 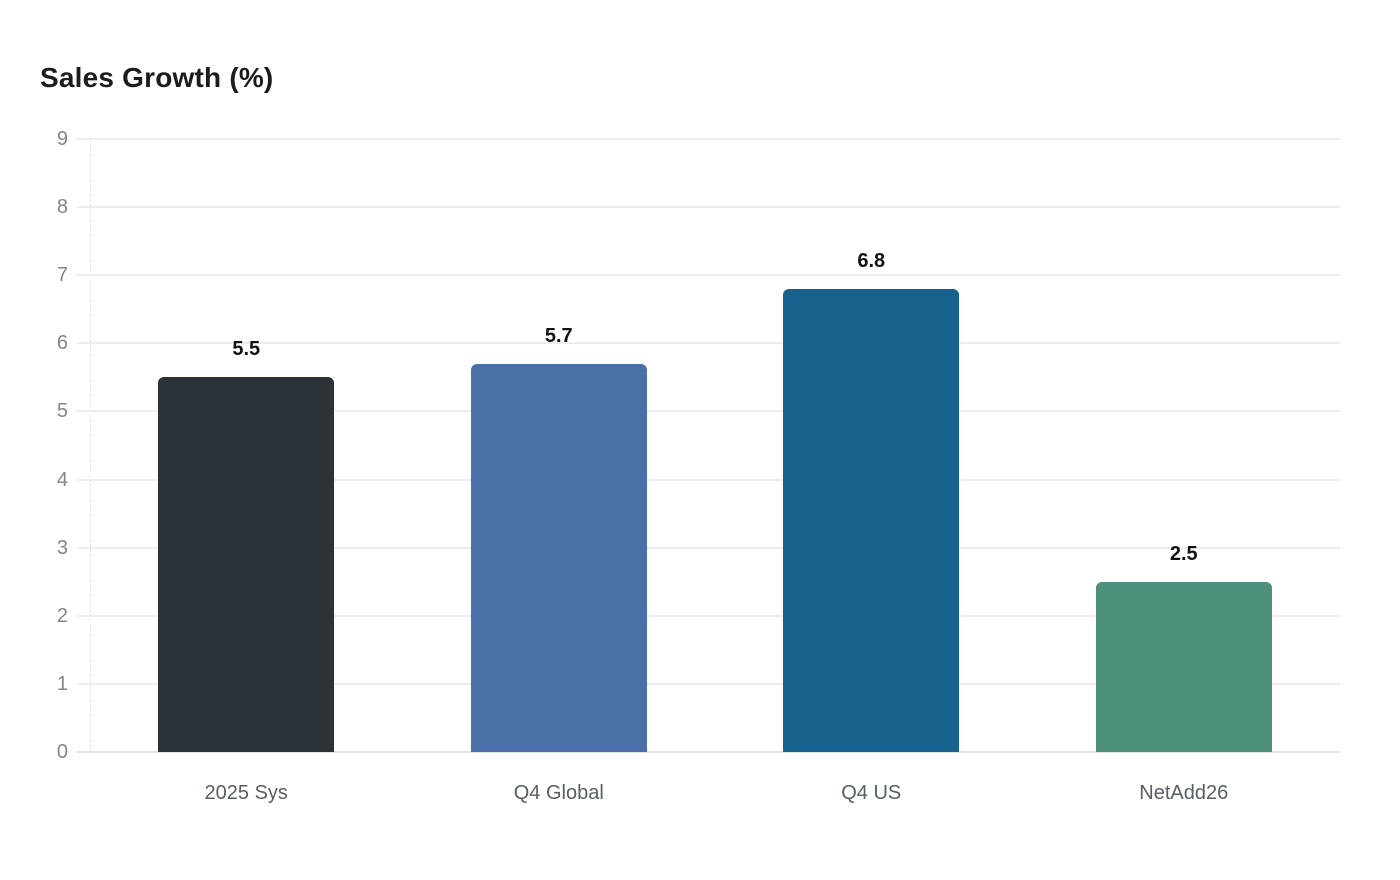 I want to click on x-axis-baseline, so click(x=708, y=752).